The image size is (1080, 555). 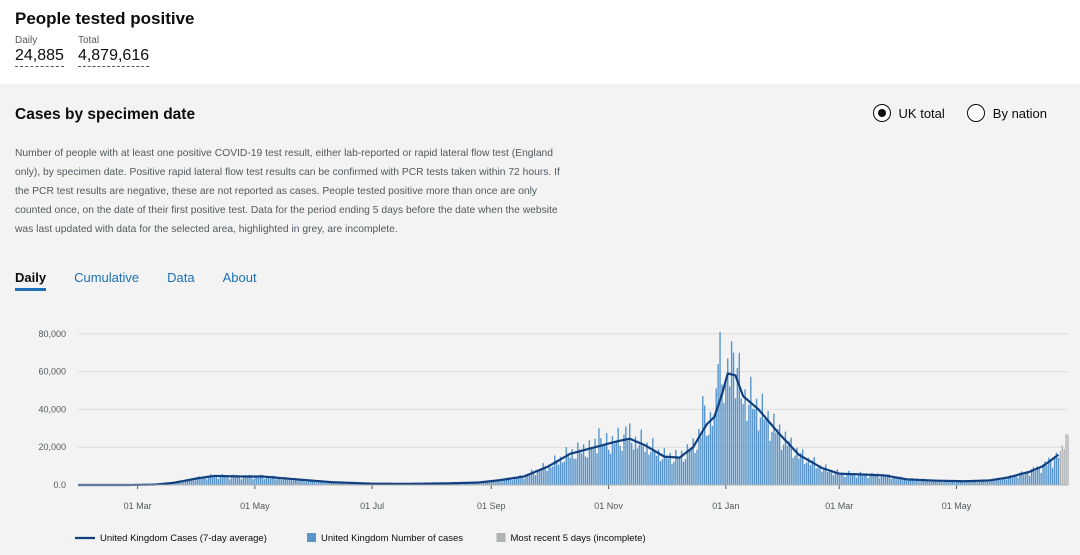 I want to click on tab-bar: Daily Cumulative Data About, so click(x=136, y=280).